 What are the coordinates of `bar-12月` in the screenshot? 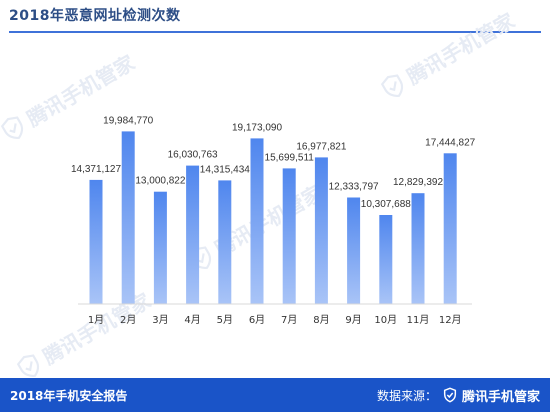 It's located at (450, 228).